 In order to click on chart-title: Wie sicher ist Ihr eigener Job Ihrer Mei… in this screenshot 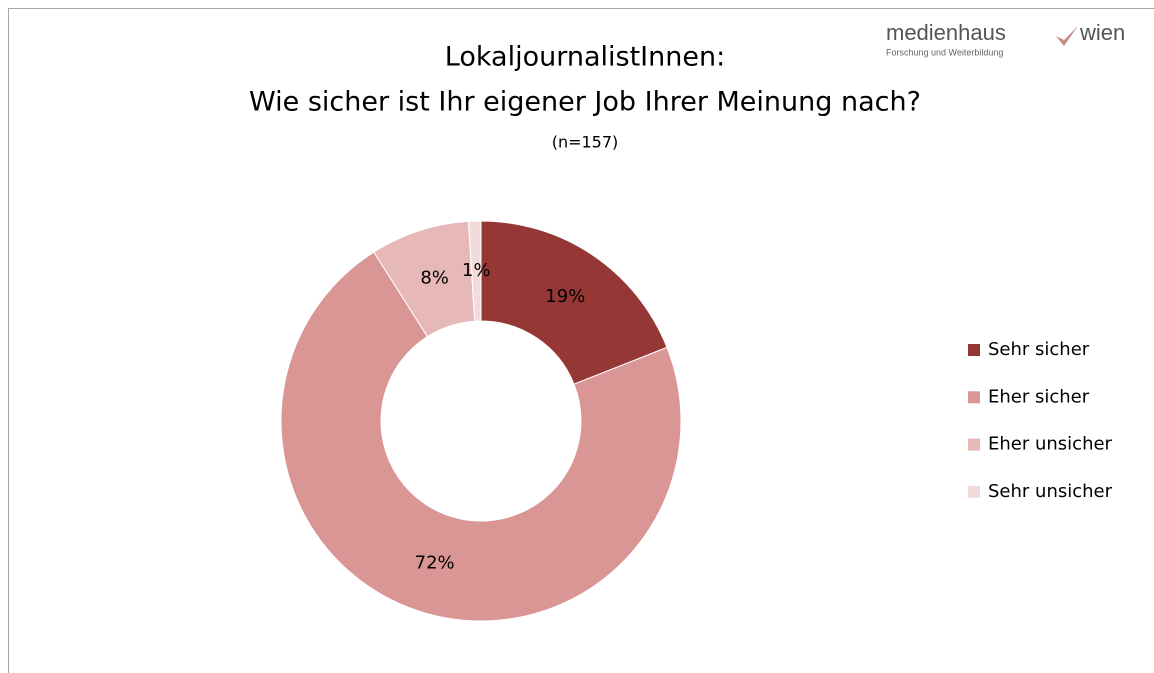, I will do `click(585, 102)`.